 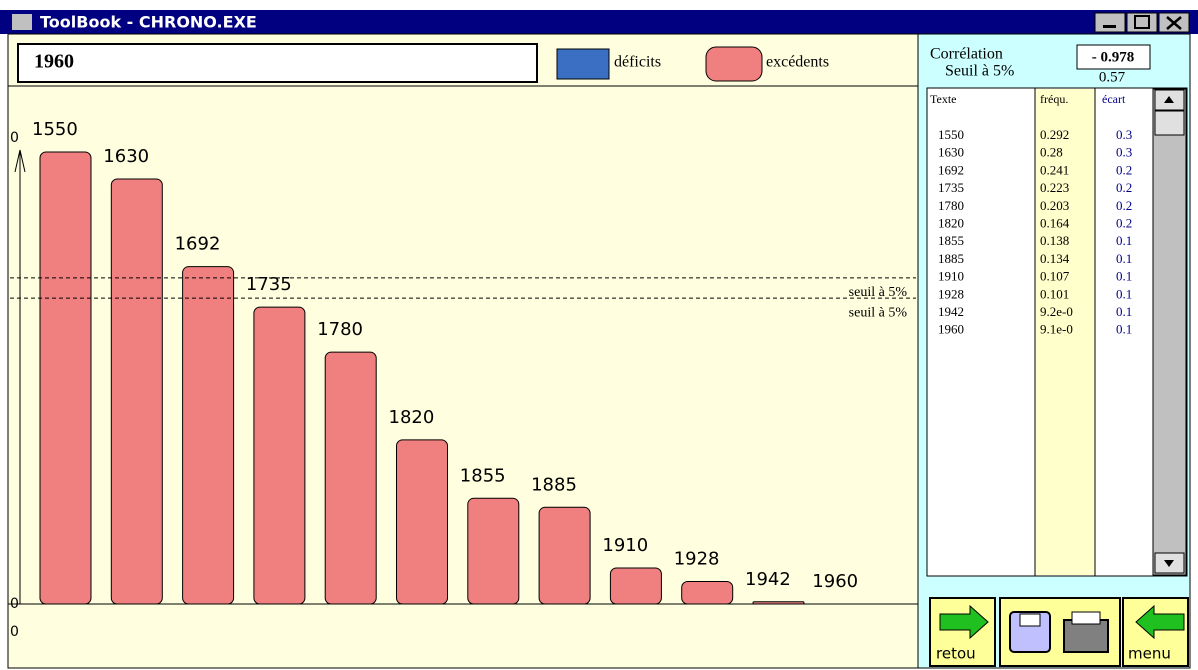 I want to click on table-cell: 0.134, so click(x=1055, y=258).